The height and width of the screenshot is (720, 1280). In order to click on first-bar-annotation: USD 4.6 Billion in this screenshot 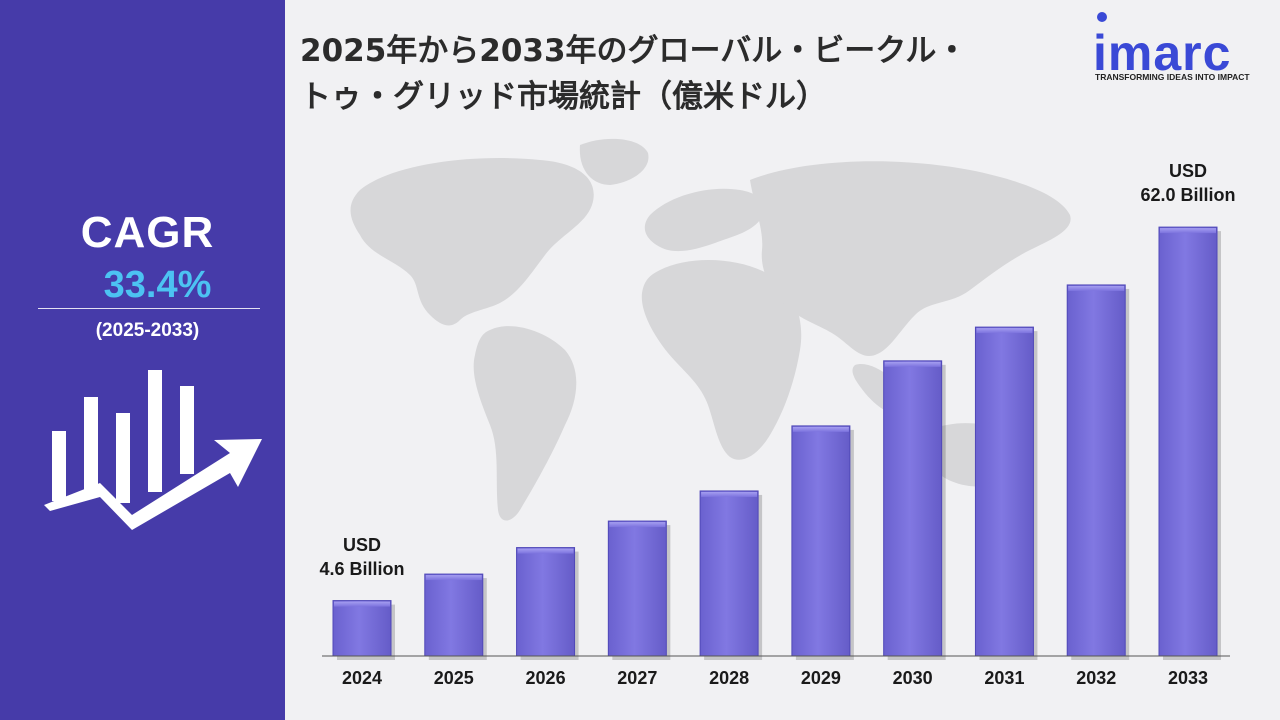, I will do `click(362, 557)`.